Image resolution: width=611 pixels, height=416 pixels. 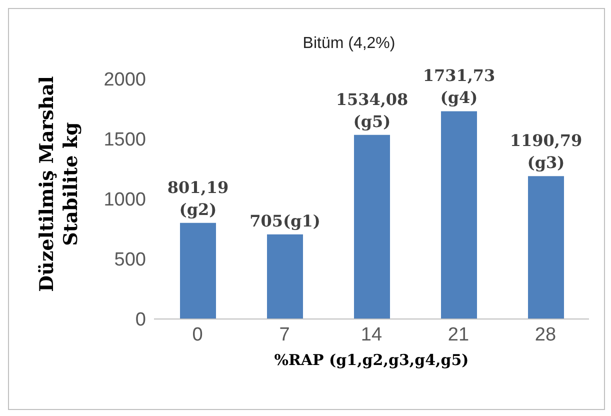 I want to click on data-label: 801,19 (g2), so click(x=198, y=198).